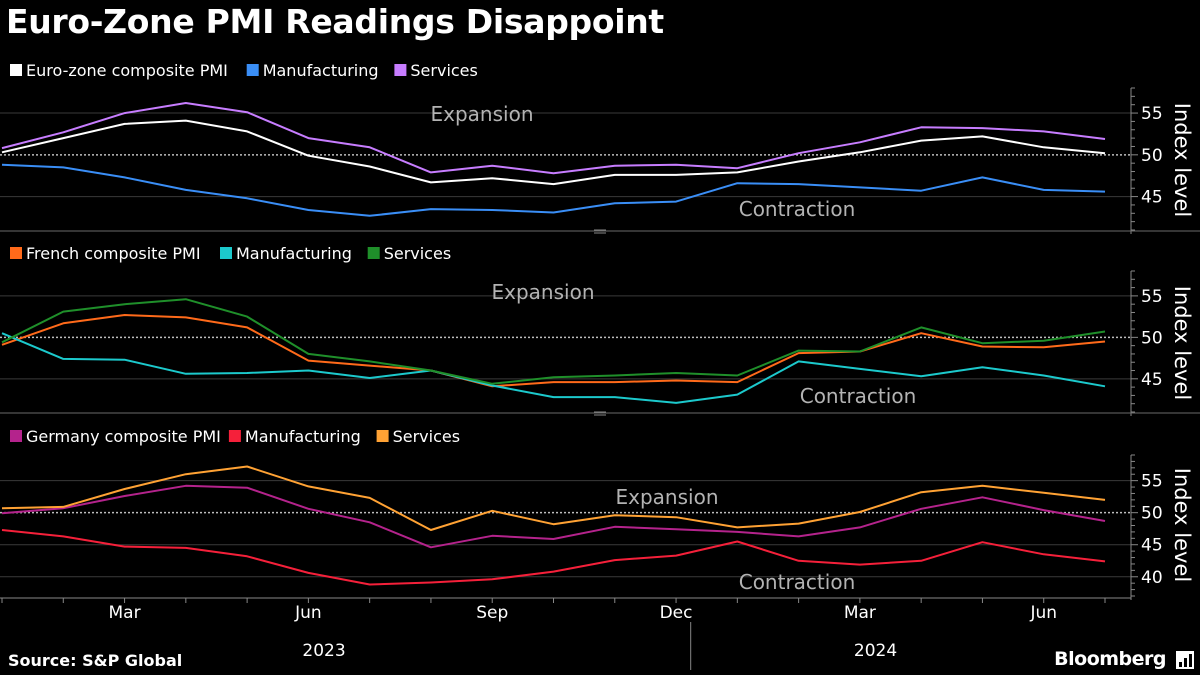 The image size is (1200, 675). What do you see at coordinates (1185, 660) in the screenshot?
I see `bloomberg-terminal-icon` at bounding box center [1185, 660].